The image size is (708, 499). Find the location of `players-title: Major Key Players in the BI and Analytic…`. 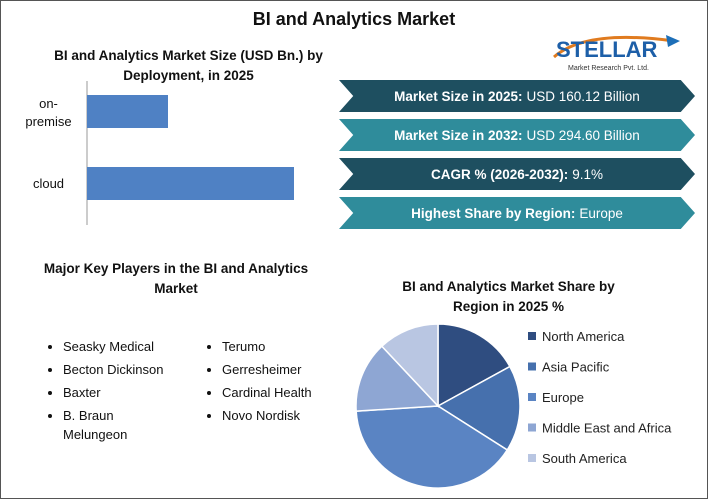

players-title: Major Key Players in the BI and Analytic… is located at coordinates (176, 278).